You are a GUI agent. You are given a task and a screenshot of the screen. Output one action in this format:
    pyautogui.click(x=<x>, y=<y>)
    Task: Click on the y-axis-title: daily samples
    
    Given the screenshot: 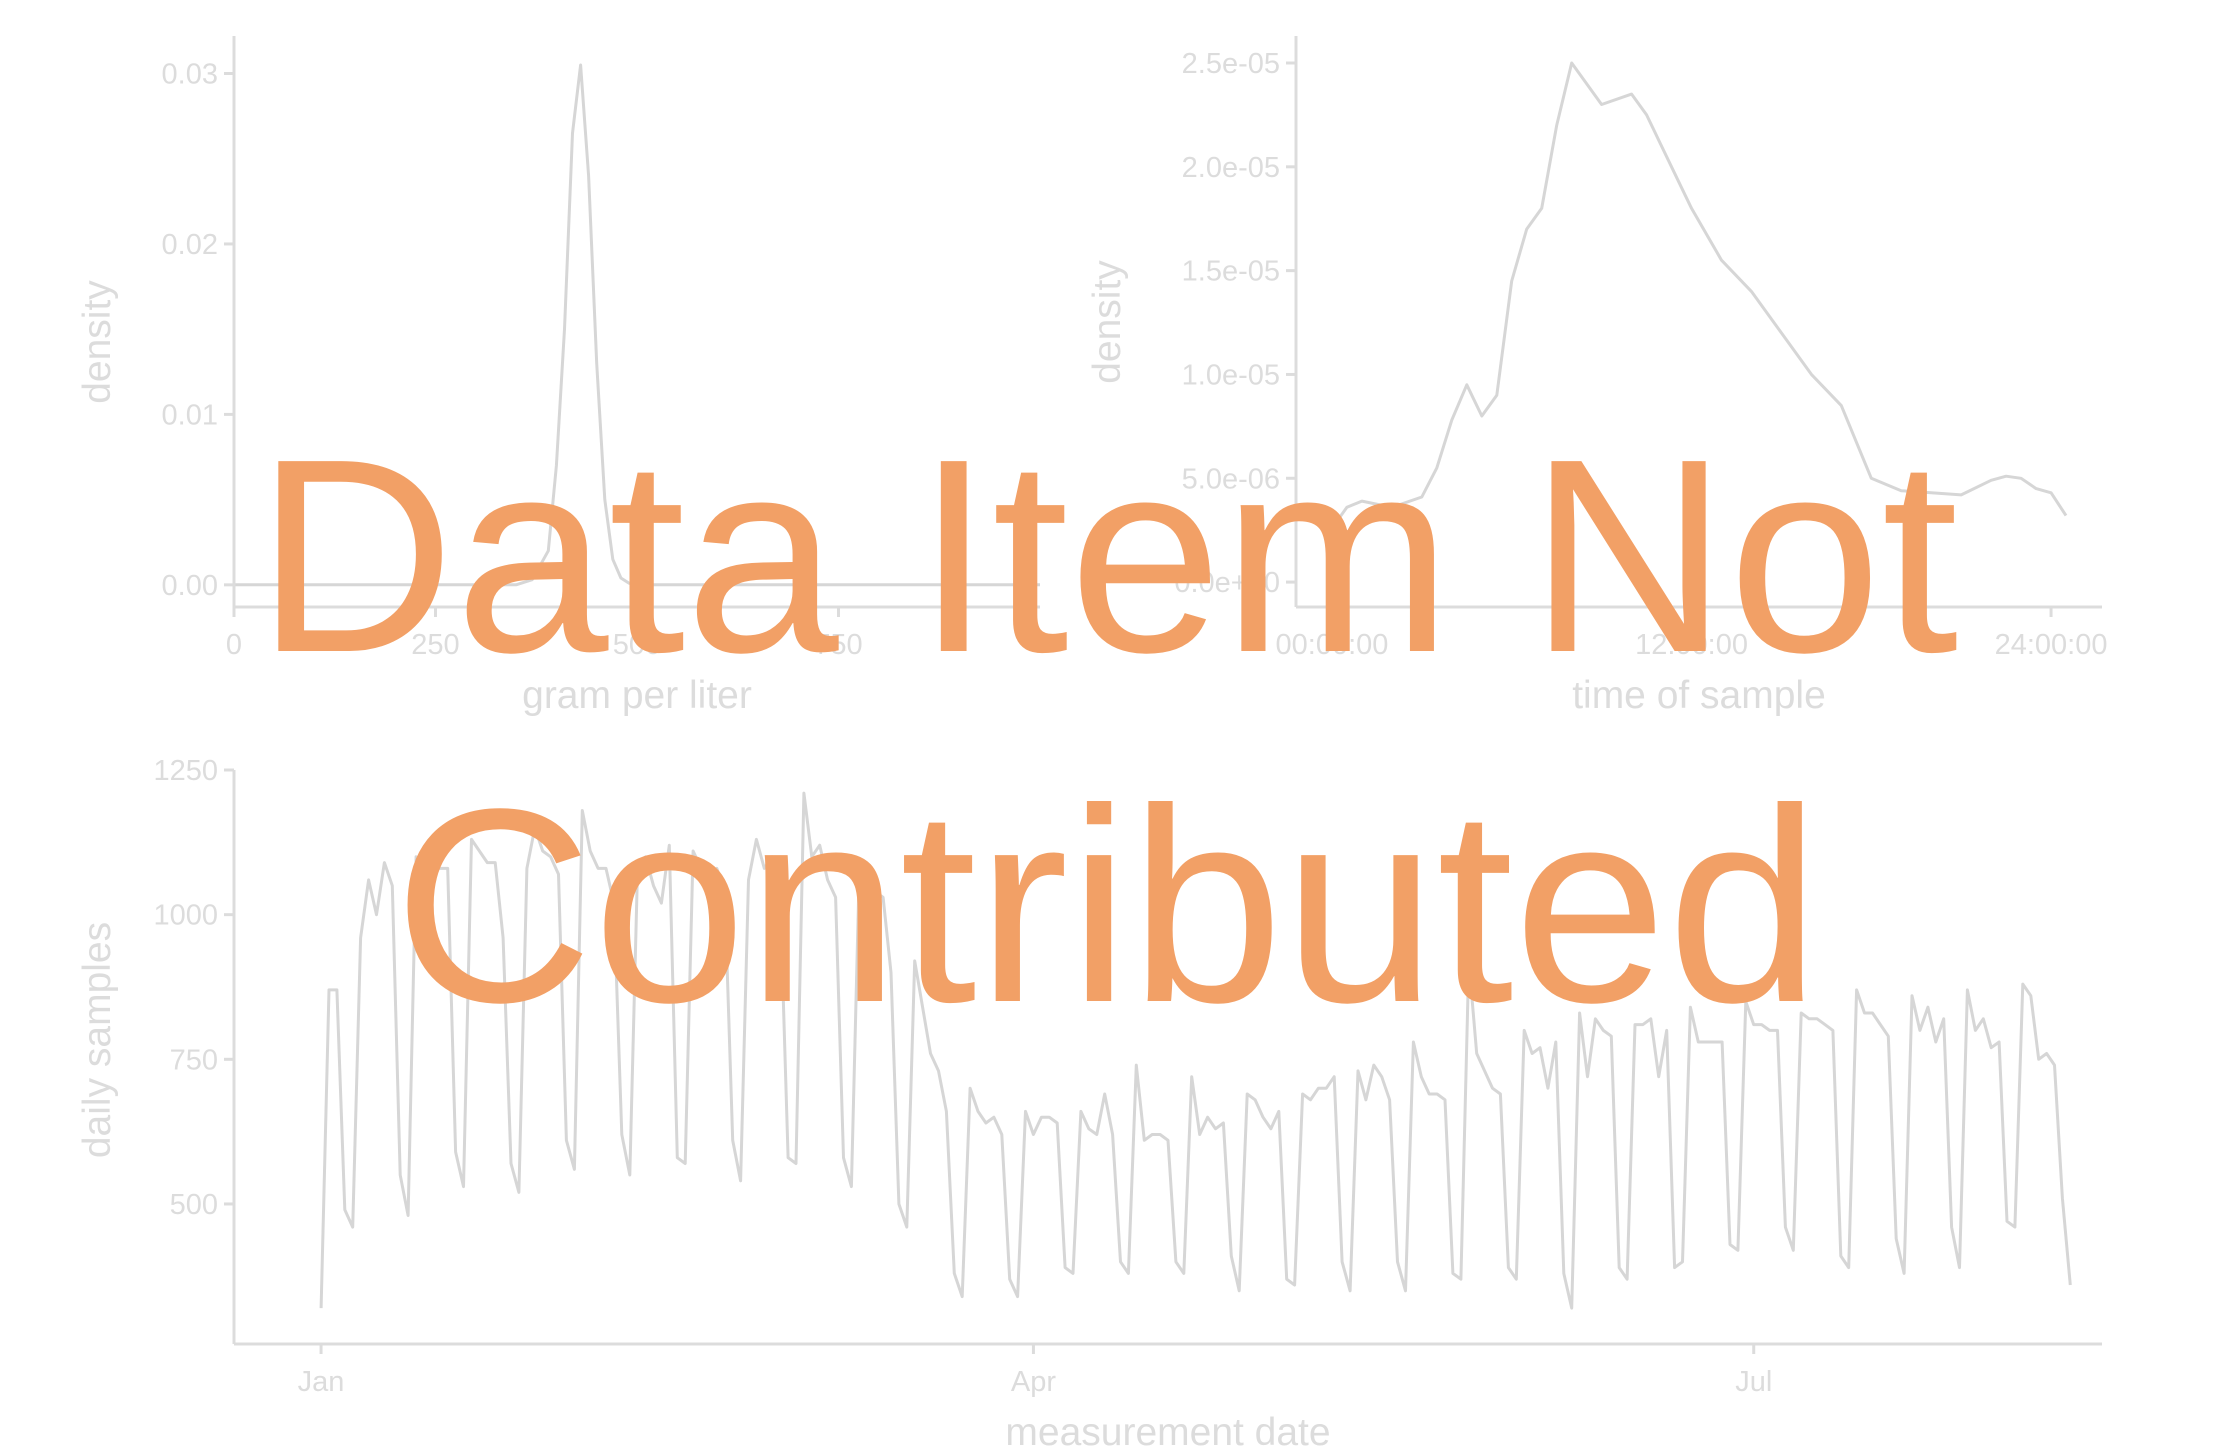 What is the action you would take?
    pyautogui.click(x=97, y=1040)
    